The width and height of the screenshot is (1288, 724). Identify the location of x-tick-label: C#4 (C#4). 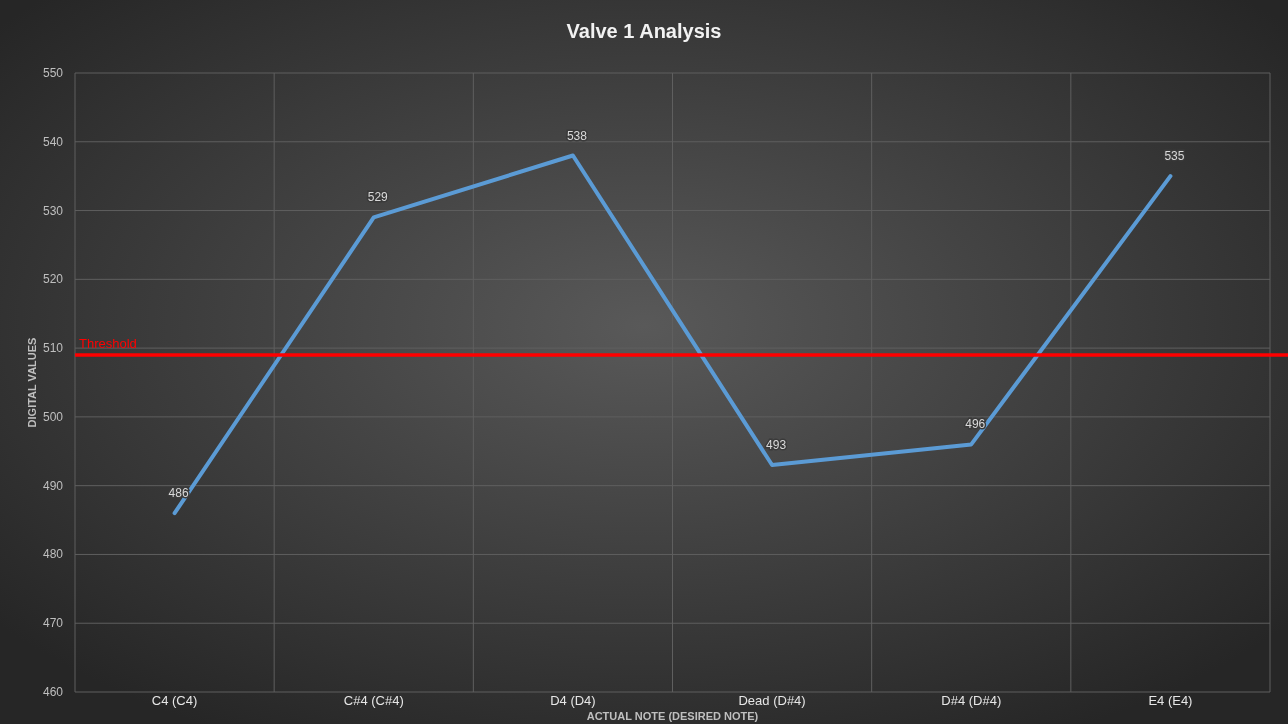
(373, 700).